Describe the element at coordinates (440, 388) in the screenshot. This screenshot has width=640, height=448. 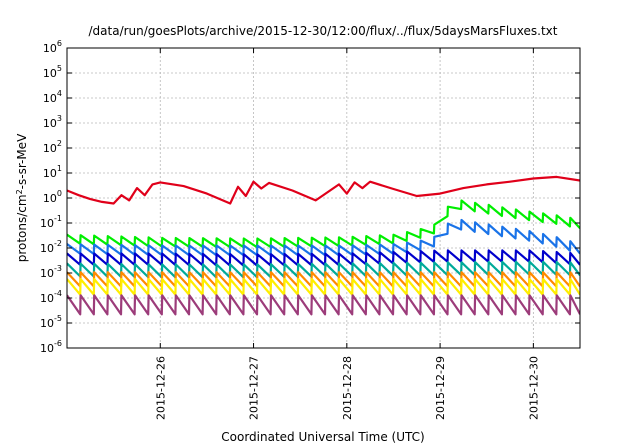
I see `x-tick-label: 2015-12-29` at that location.